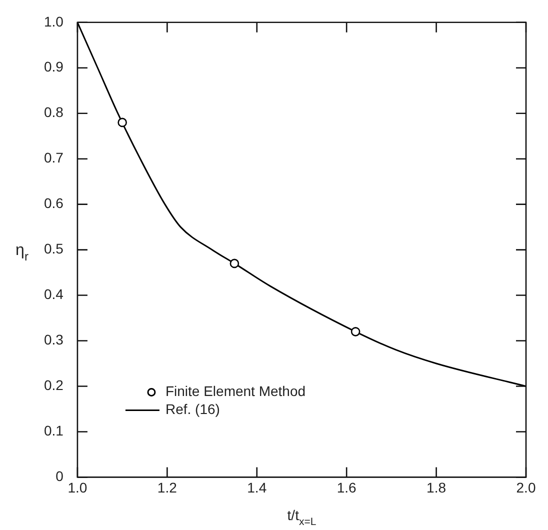  Describe the element at coordinates (346, 487) in the screenshot. I see `x-tick-label: 1.6` at that location.